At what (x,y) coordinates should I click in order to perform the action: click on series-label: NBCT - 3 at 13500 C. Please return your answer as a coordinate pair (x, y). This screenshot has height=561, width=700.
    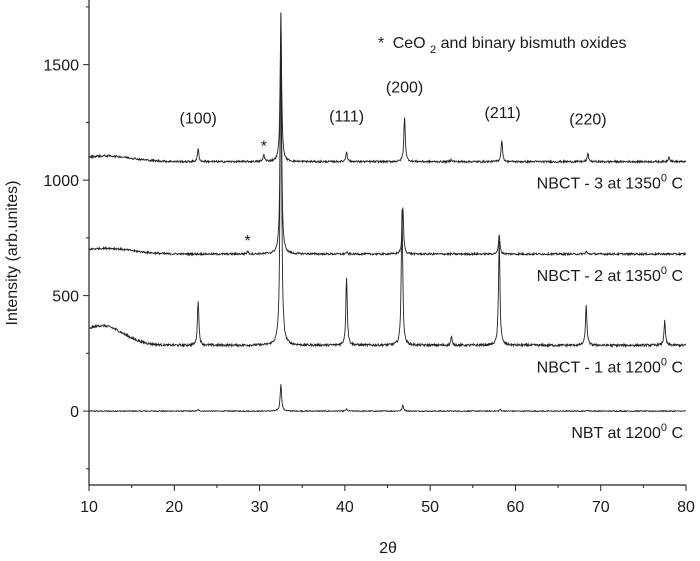
    Looking at the image, I should click on (610, 183).